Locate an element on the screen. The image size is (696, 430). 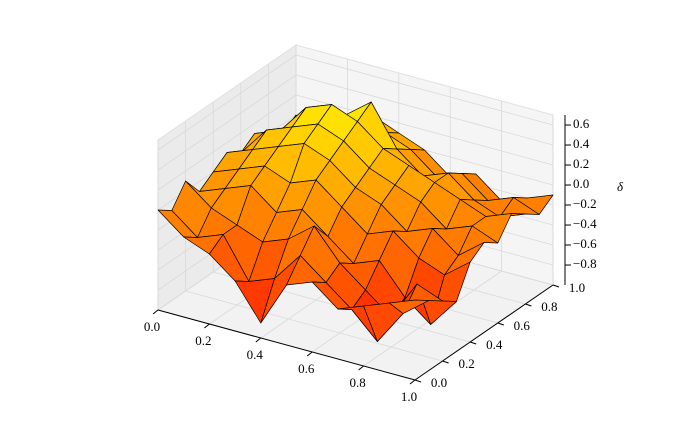
z-tick-label: 0.6 is located at coordinates (581, 123).